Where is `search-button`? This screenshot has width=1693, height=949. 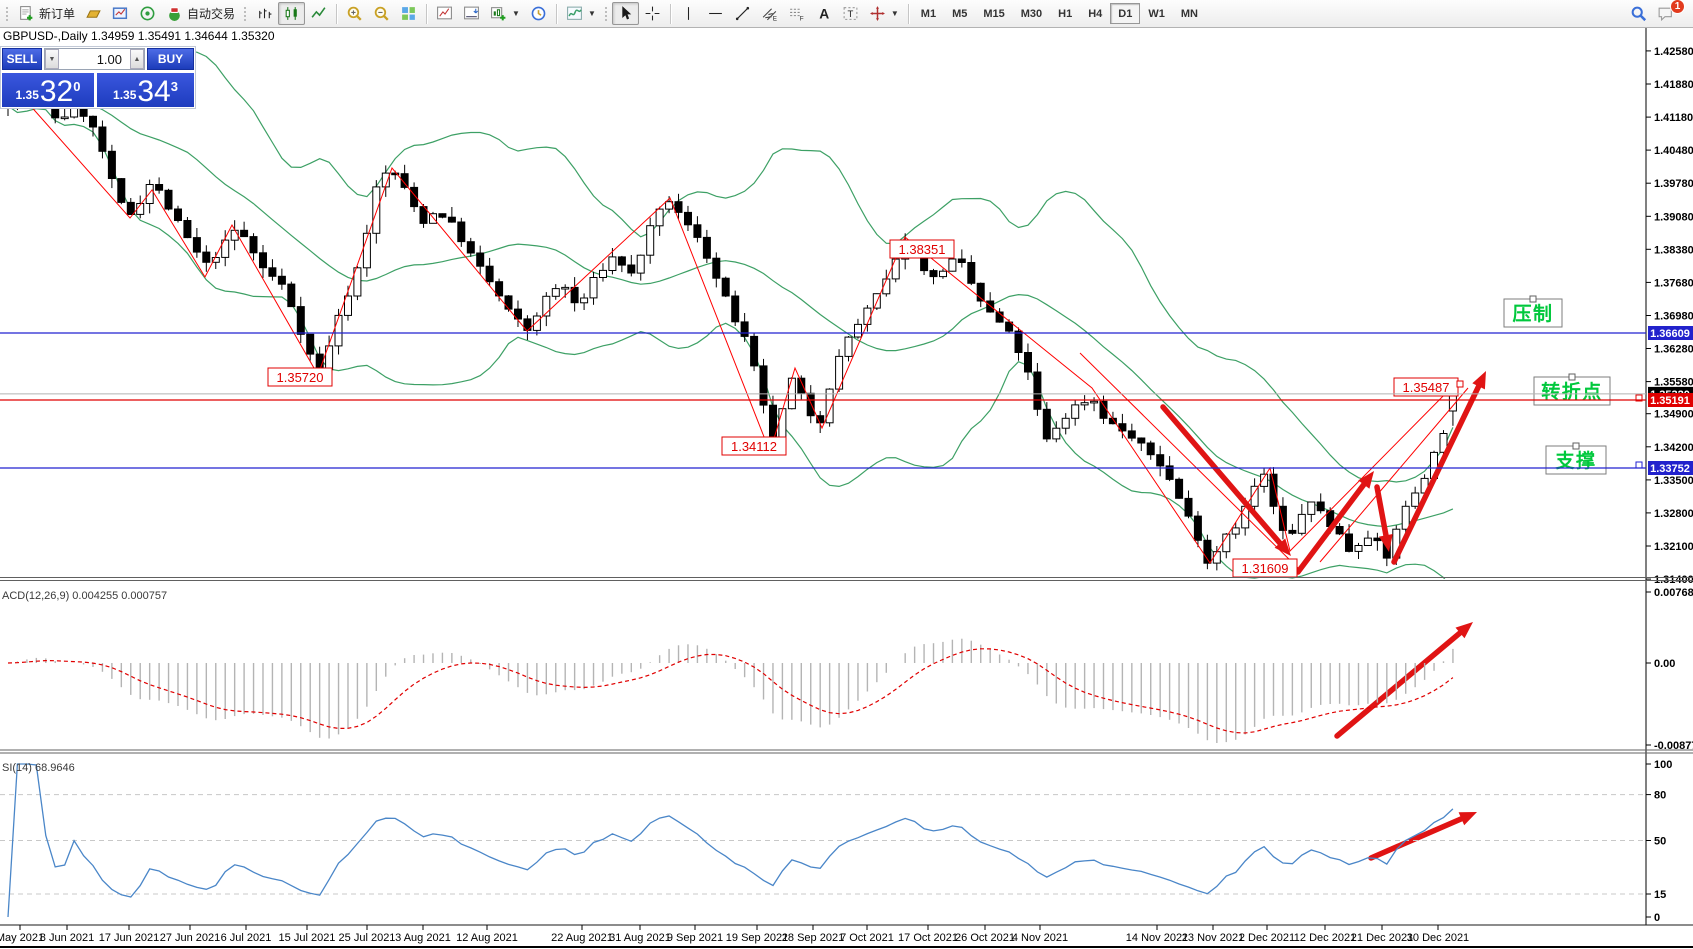
search-button is located at coordinates (1638, 13).